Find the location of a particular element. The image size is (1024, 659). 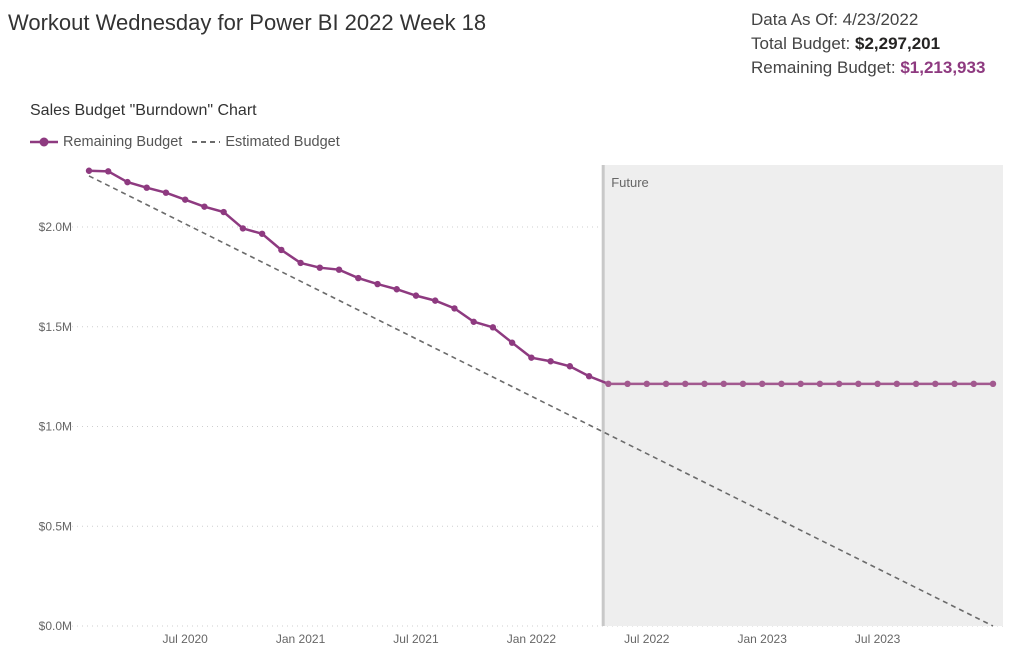

remaining-budget: Remaining Budget: $1,213,933 is located at coordinates (868, 67).